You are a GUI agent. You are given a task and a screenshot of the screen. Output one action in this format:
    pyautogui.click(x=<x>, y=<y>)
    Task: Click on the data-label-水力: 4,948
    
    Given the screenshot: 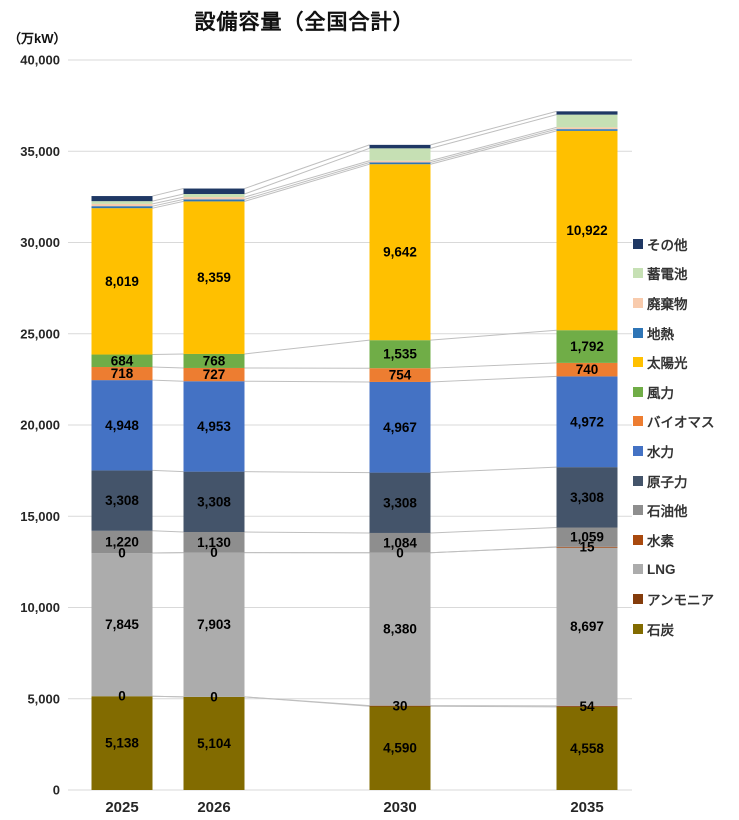 What is the action you would take?
    pyautogui.click(x=122, y=425)
    